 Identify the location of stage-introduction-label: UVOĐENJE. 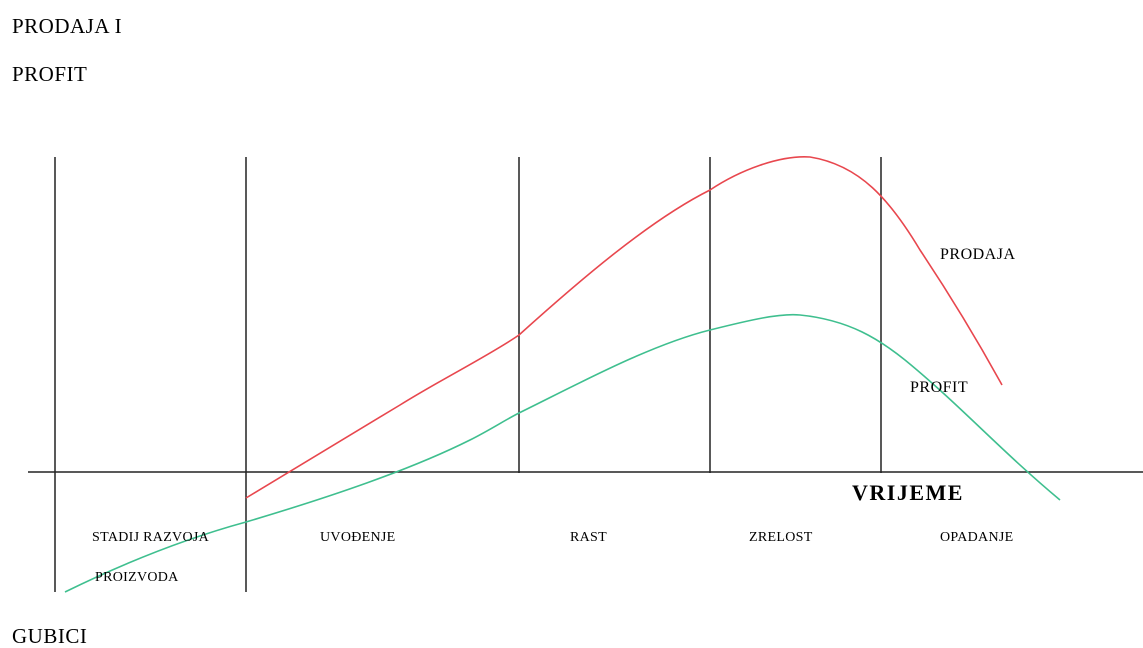
(358, 537).